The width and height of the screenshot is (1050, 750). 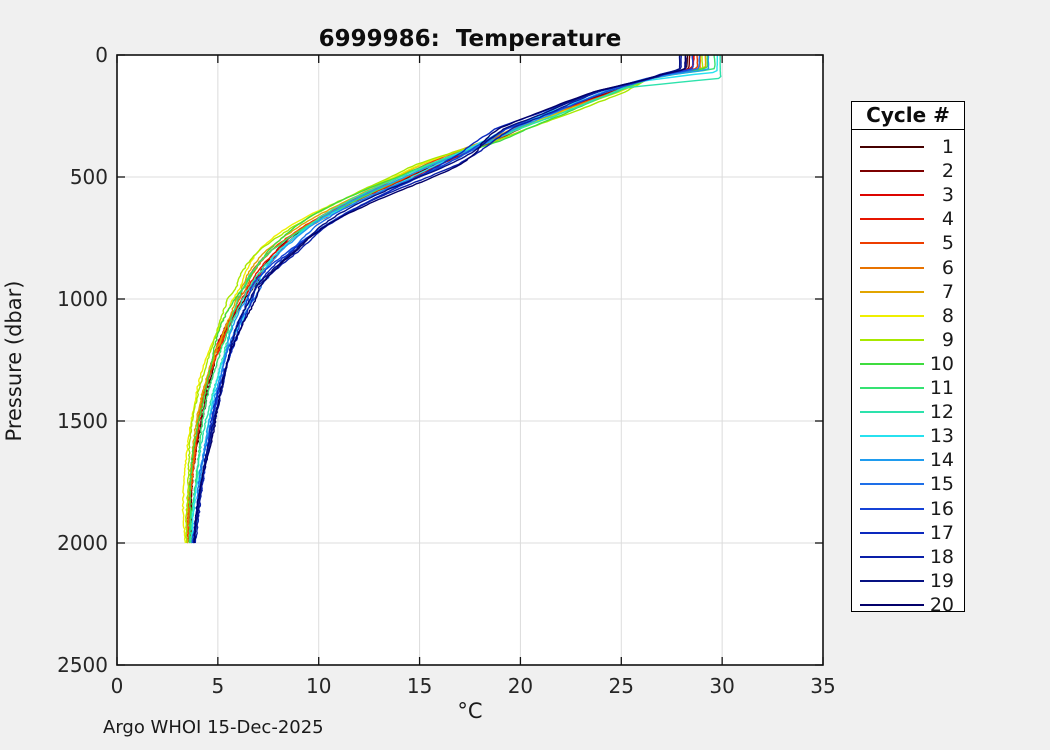 What do you see at coordinates (941, 412) in the screenshot?
I see `legend-item-label: 12` at bounding box center [941, 412].